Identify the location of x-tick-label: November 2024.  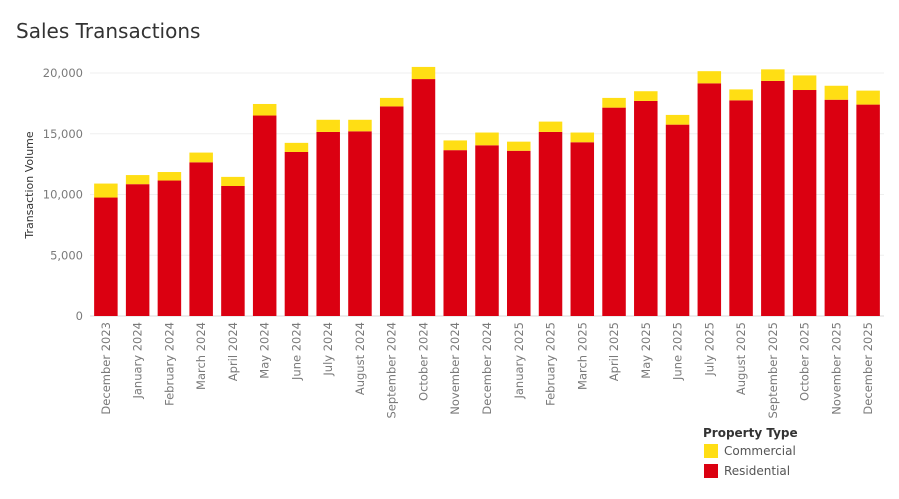
(455, 368).